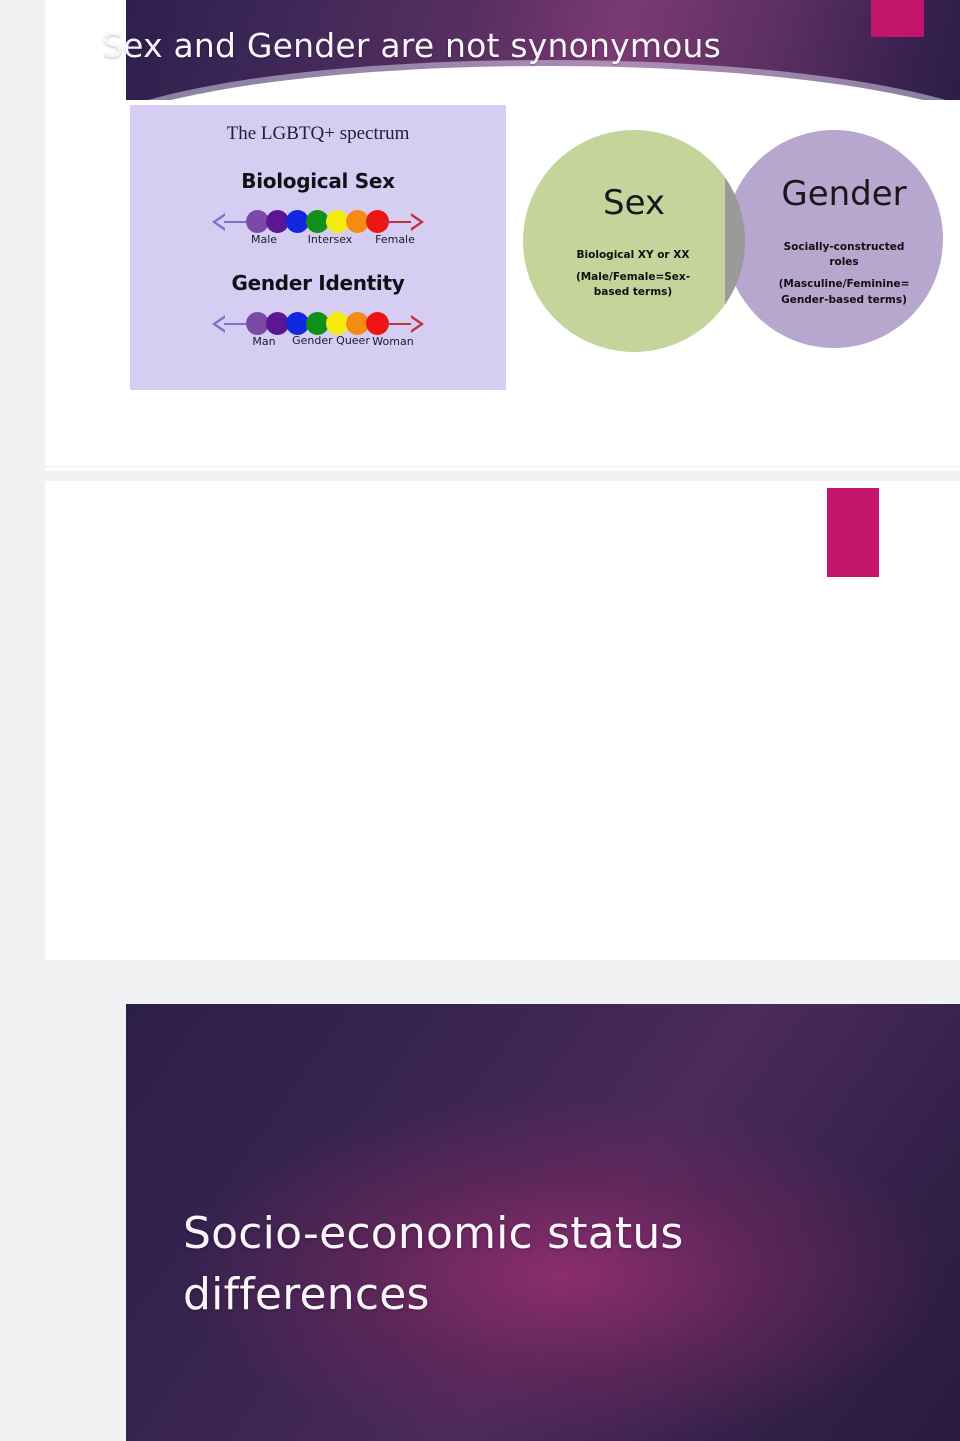 This screenshot has width=960, height=1441. Describe the element at coordinates (634, 203) in the screenshot. I see `venn-label-sex: Sex` at that location.